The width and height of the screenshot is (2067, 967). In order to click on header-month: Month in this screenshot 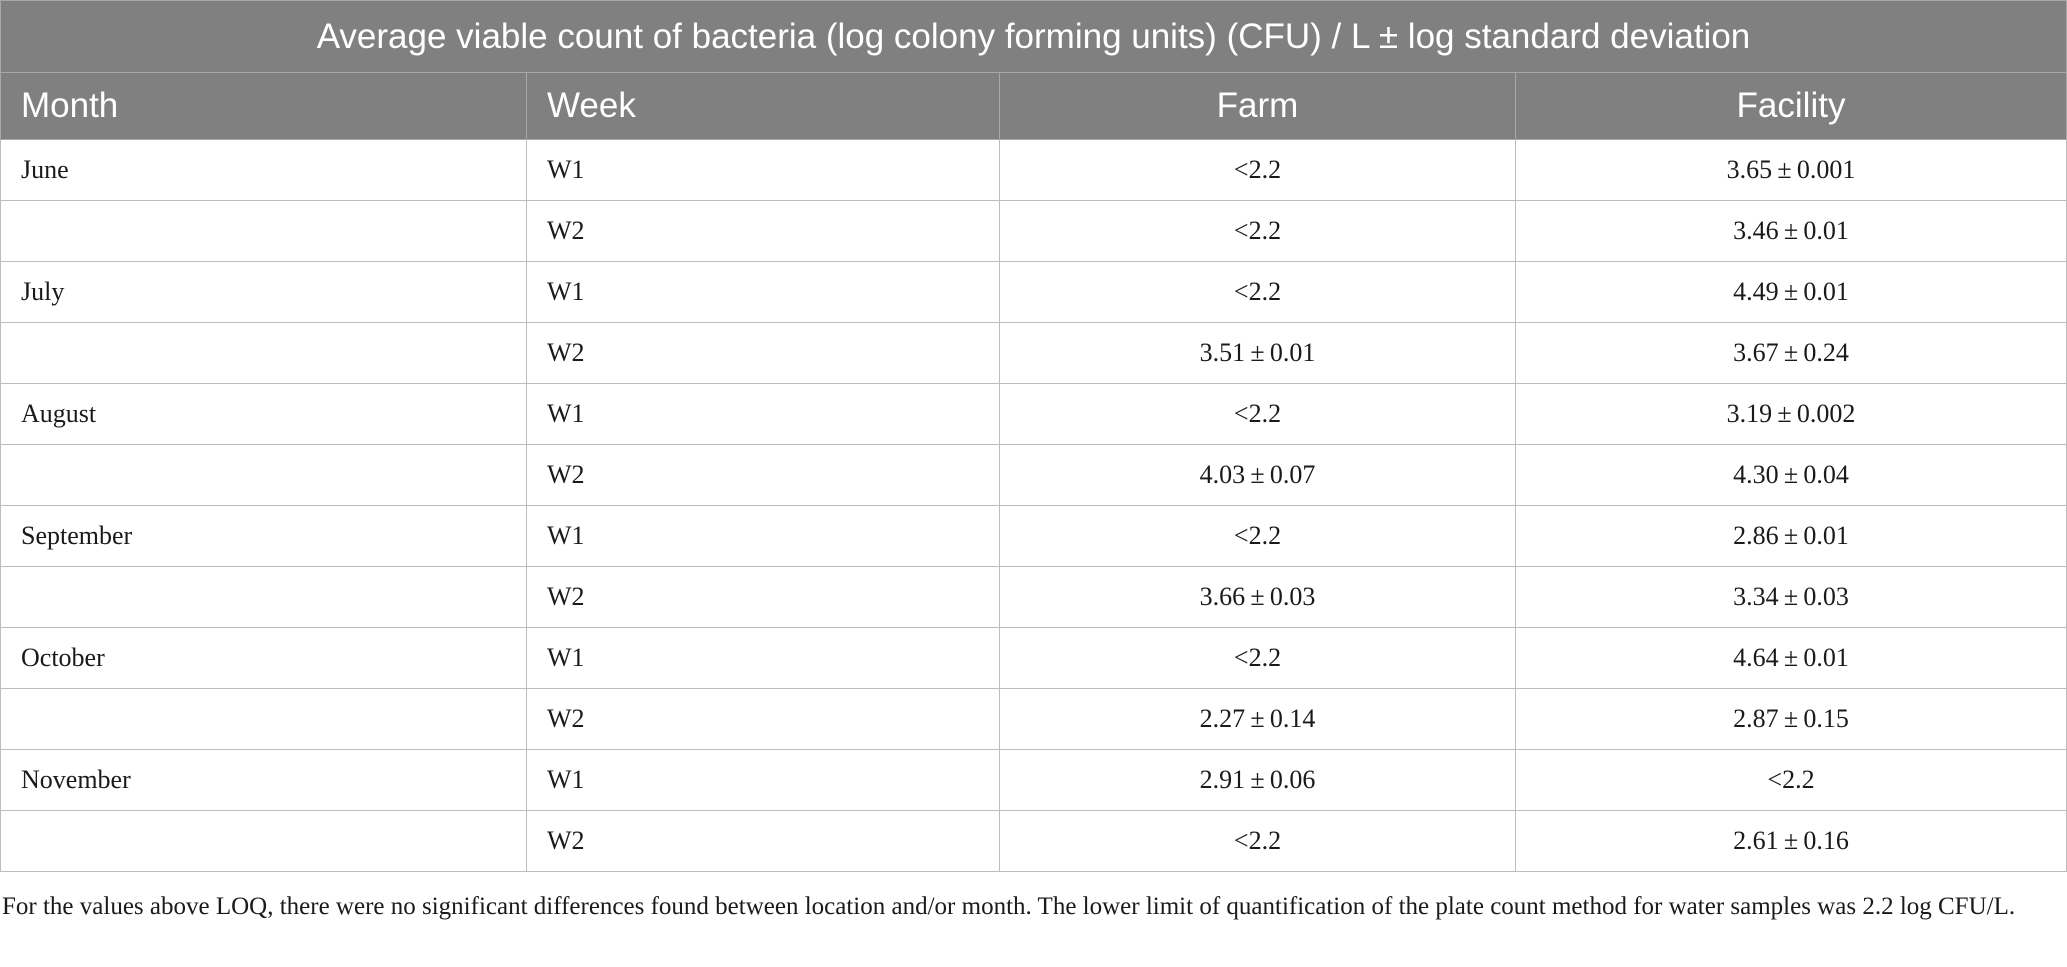, I will do `click(263, 106)`.